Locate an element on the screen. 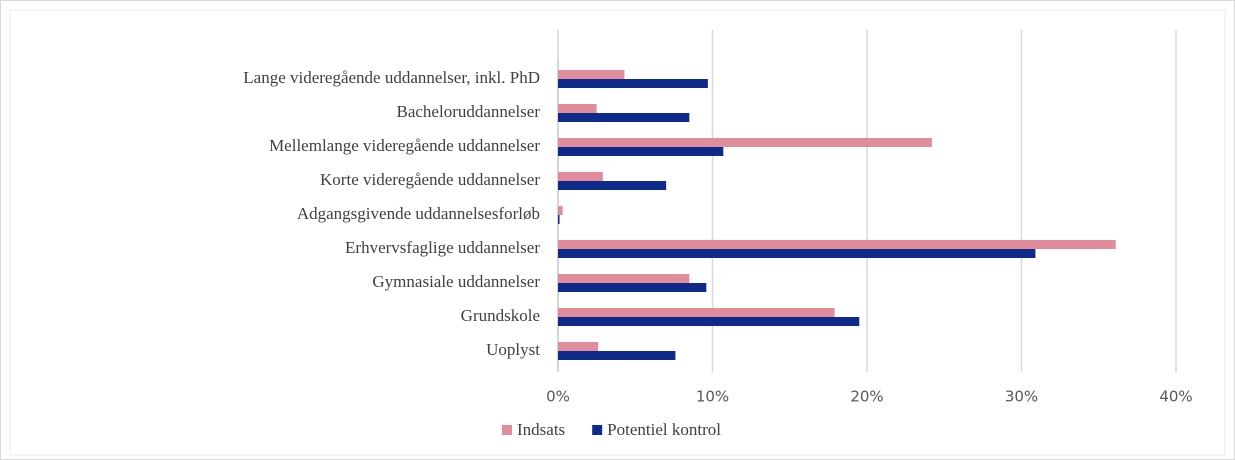 The height and width of the screenshot is (460, 1235). y-tick-label: Grundskole is located at coordinates (500, 315).